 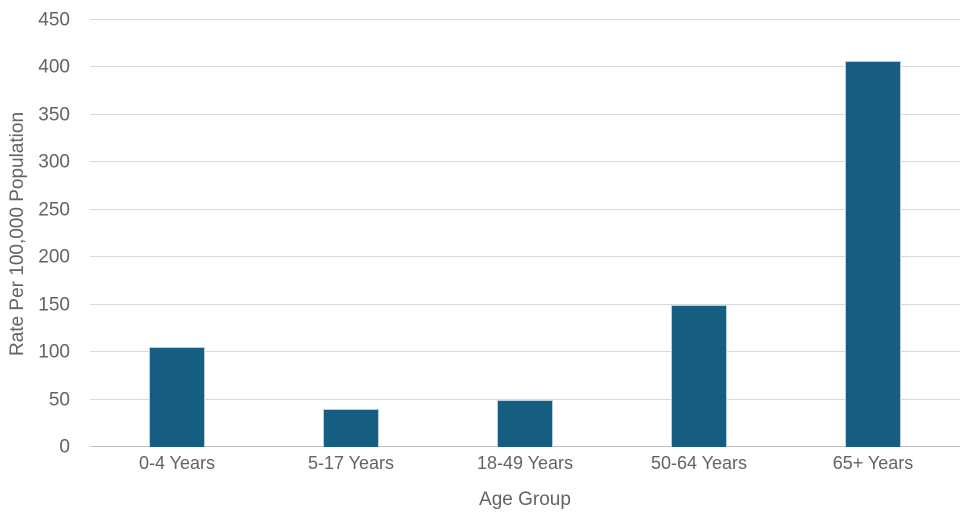 What do you see at coordinates (699, 375) in the screenshot?
I see `bar-50-64-years` at bounding box center [699, 375].